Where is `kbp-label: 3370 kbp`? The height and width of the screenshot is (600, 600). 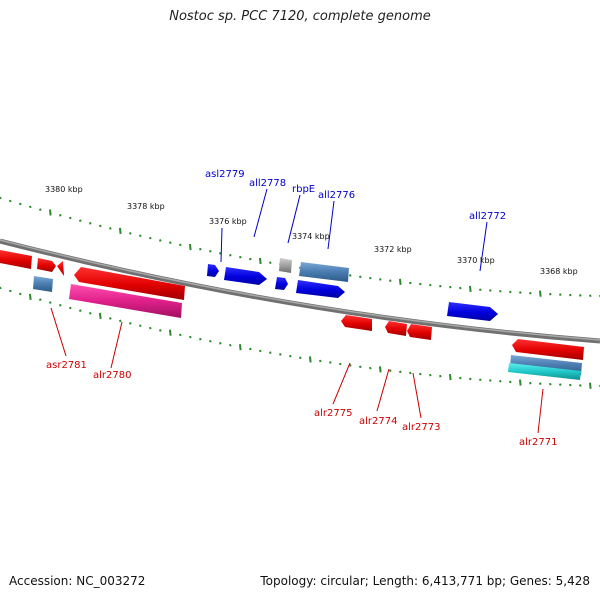 kbp-label: 3370 kbp is located at coordinates (476, 260).